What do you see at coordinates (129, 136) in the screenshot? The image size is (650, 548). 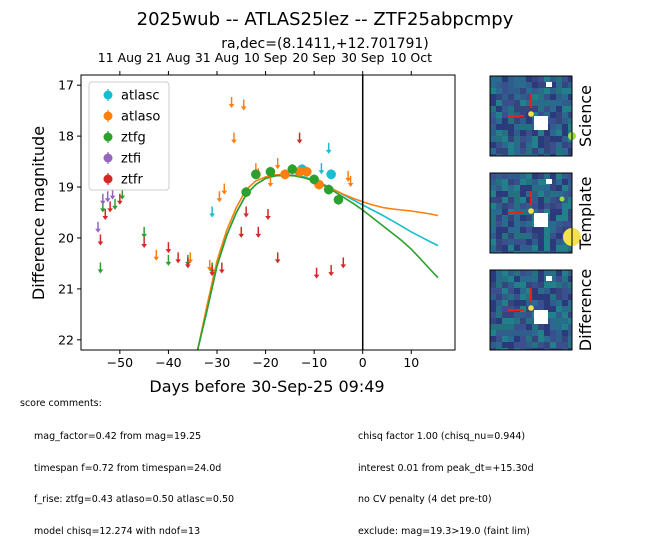 I see `legend: atlasc atlaso ztfg ztfi ztfr` at bounding box center [129, 136].